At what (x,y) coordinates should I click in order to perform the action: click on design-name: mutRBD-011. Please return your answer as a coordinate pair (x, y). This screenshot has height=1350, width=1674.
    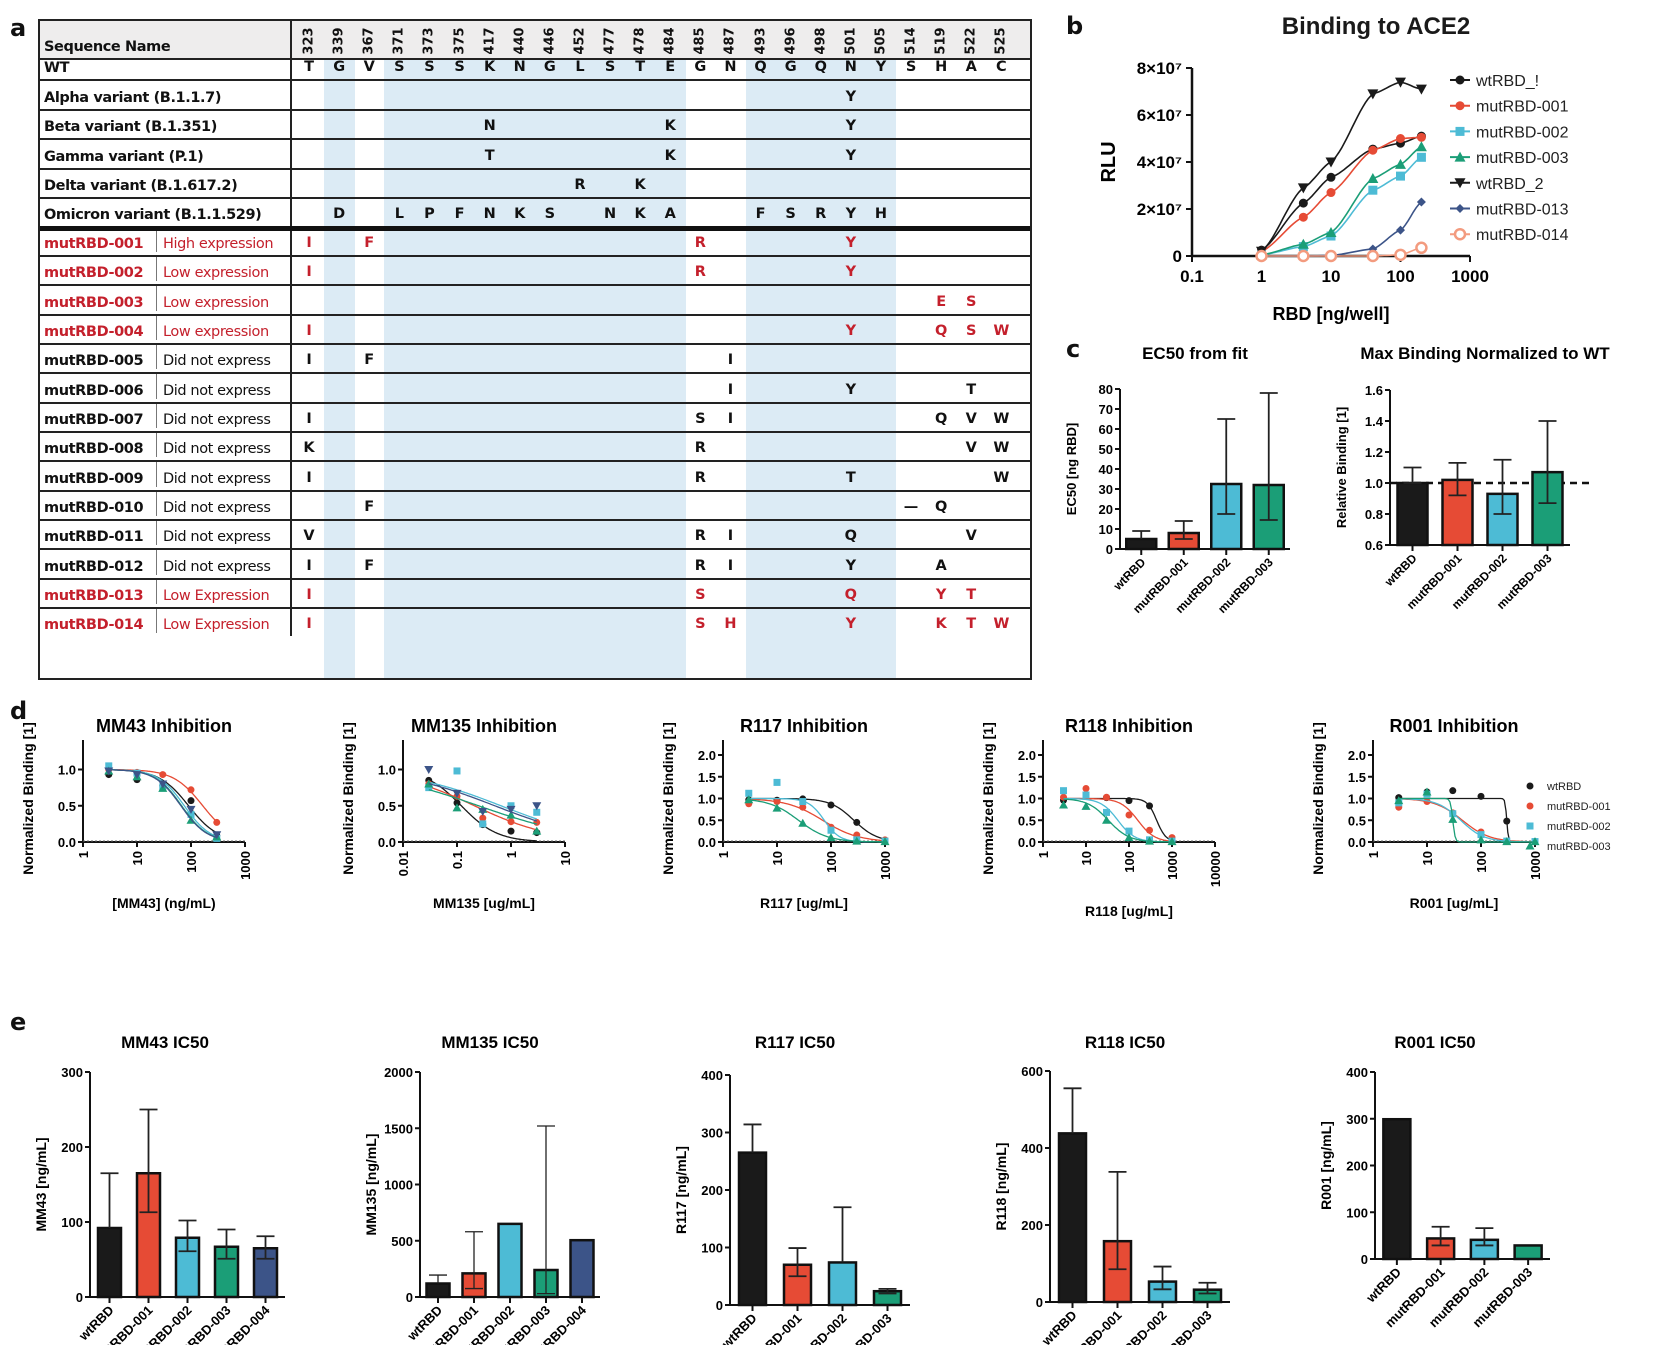
    Looking at the image, I should click on (100, 533).